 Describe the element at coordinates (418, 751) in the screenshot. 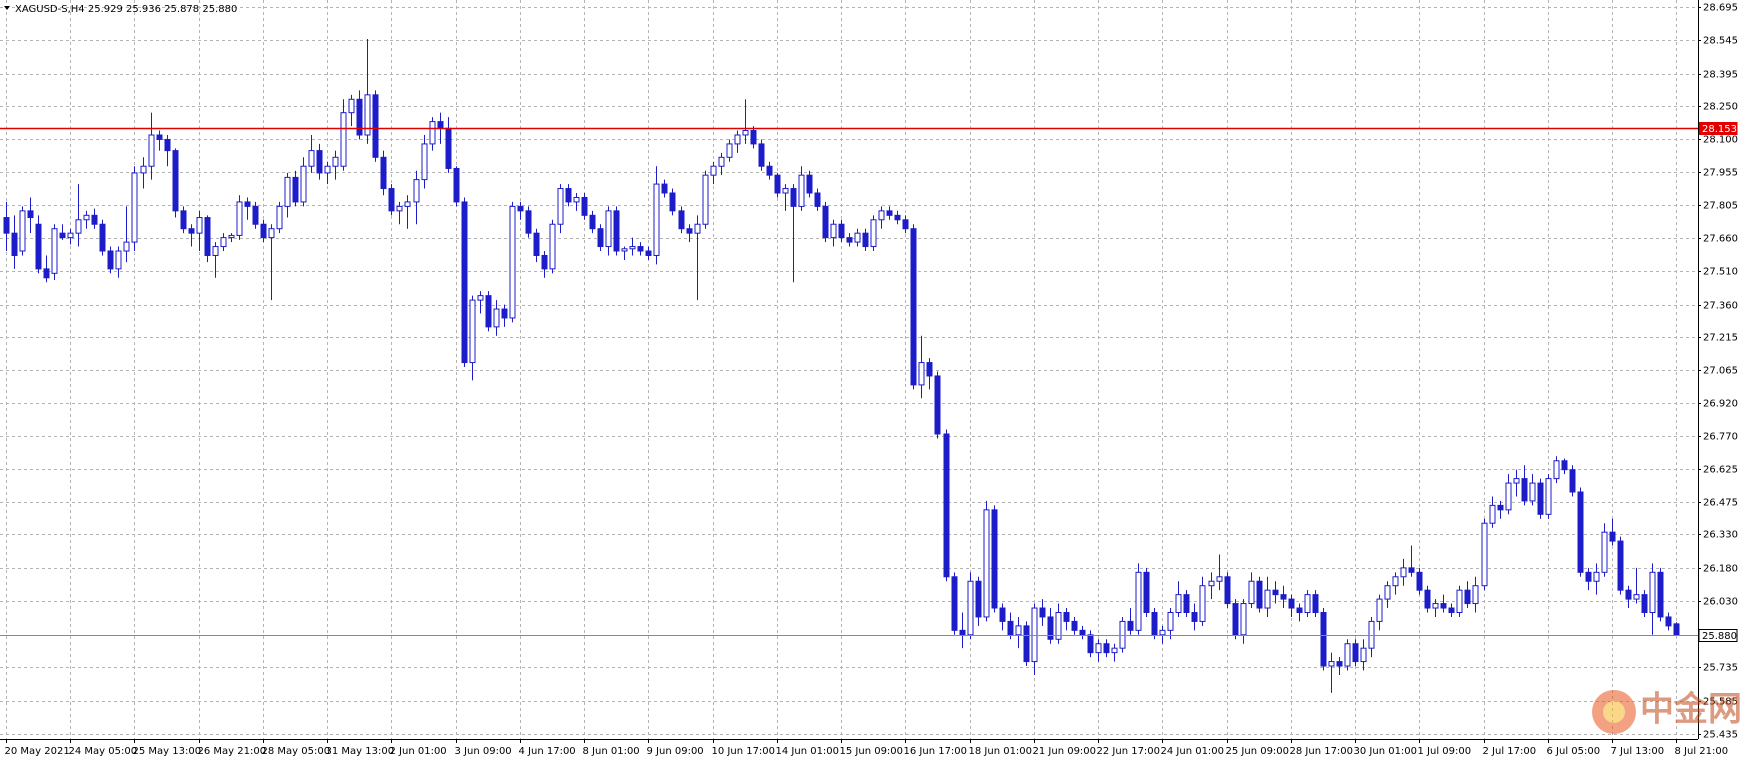

I see `x-tick-label: 2 Jun 01:00` at that location.